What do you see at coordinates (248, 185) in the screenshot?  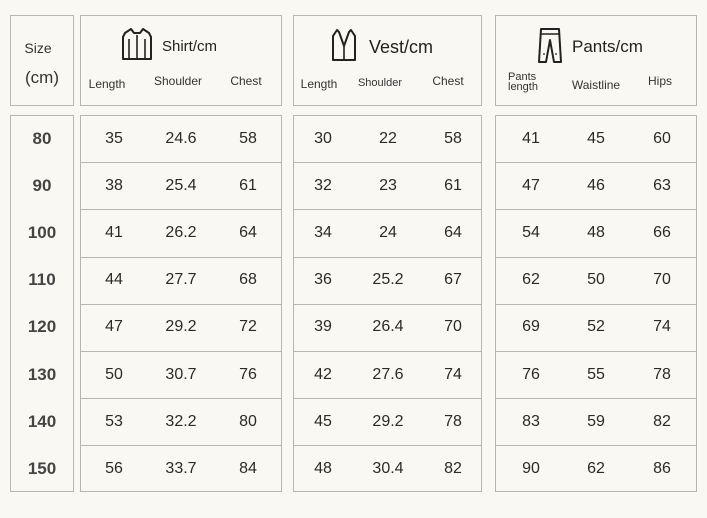 I see `shirt-value: 61` at bounding box center [248, 185].